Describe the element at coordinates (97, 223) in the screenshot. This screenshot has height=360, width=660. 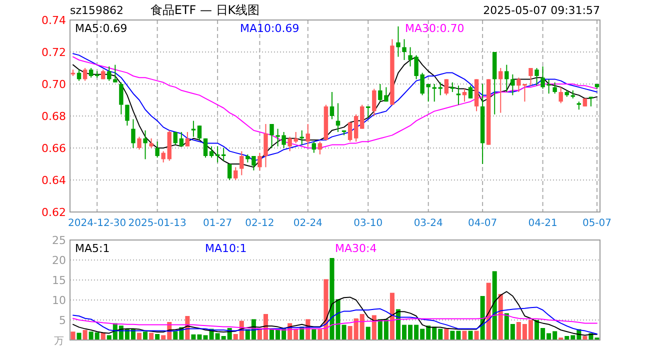
I see `x-tick-label: 2024-12-30` at that location.